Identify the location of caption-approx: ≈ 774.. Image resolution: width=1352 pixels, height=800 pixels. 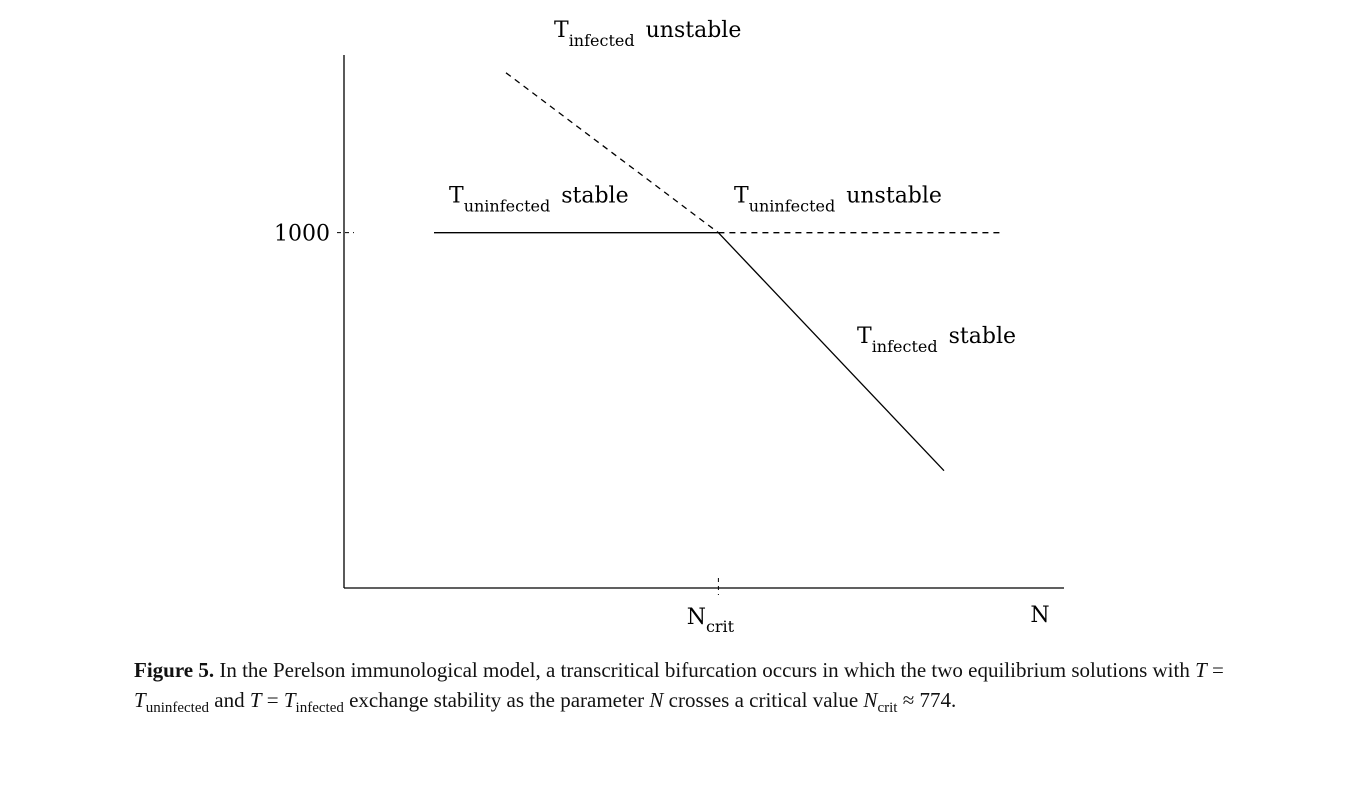
(927, 700).